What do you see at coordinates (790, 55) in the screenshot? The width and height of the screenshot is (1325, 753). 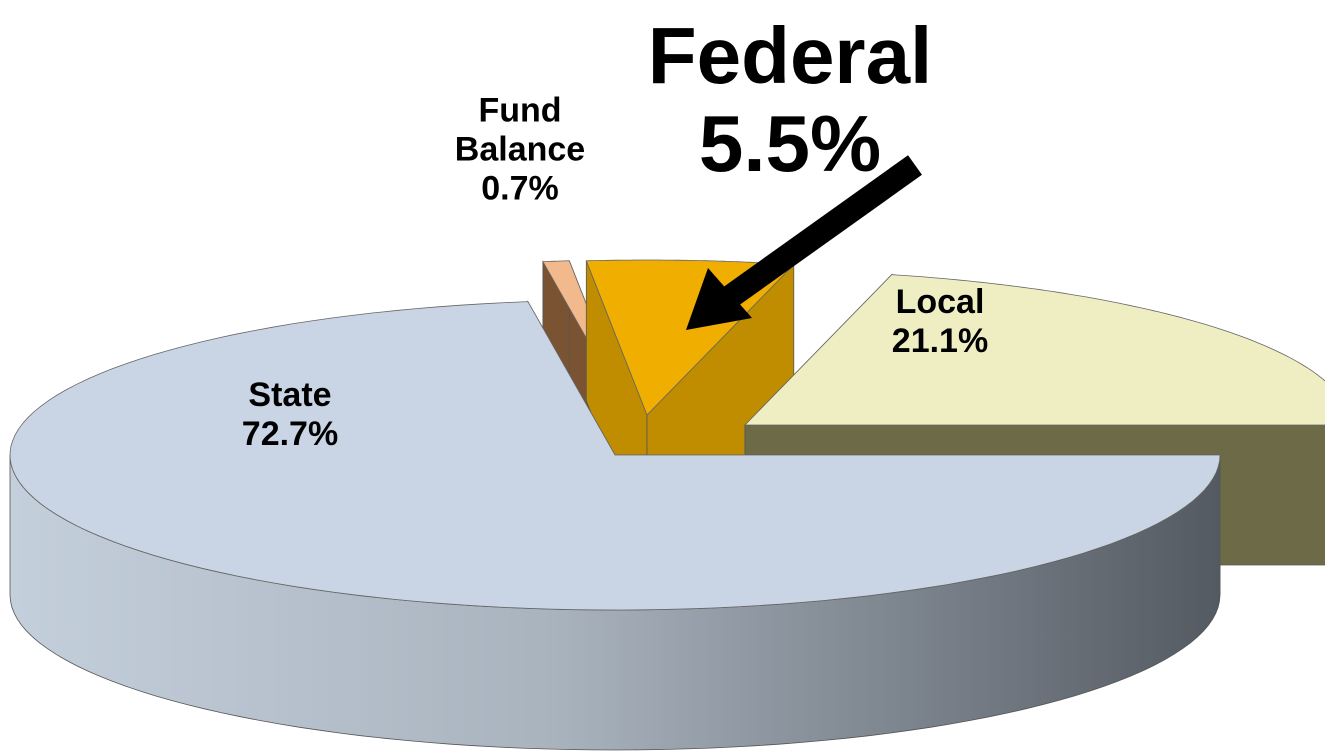 I see `slice-name: Federal` at bounding box center [790, 55].